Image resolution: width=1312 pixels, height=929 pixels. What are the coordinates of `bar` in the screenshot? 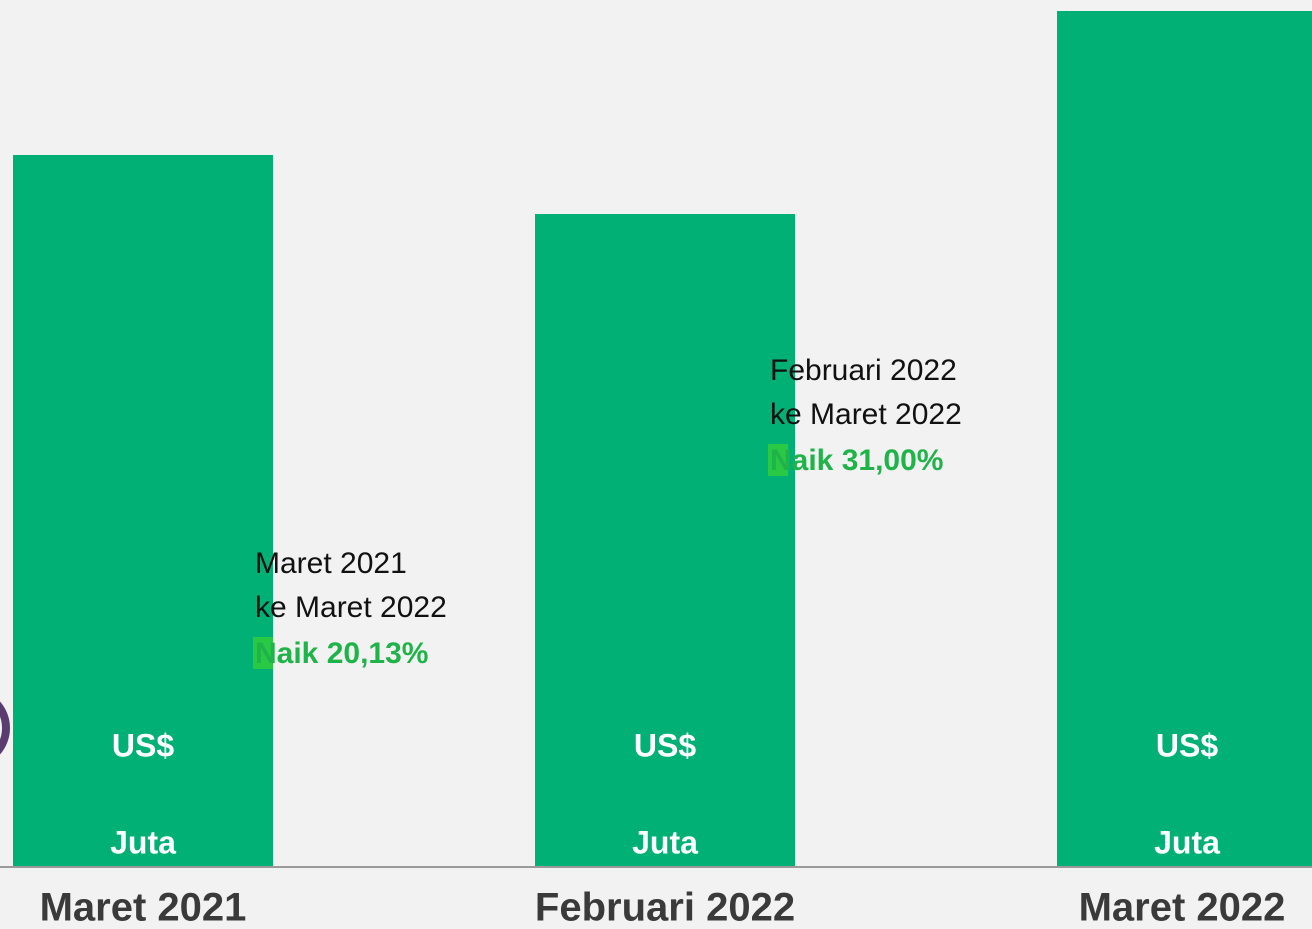 It's located at (665, 540).